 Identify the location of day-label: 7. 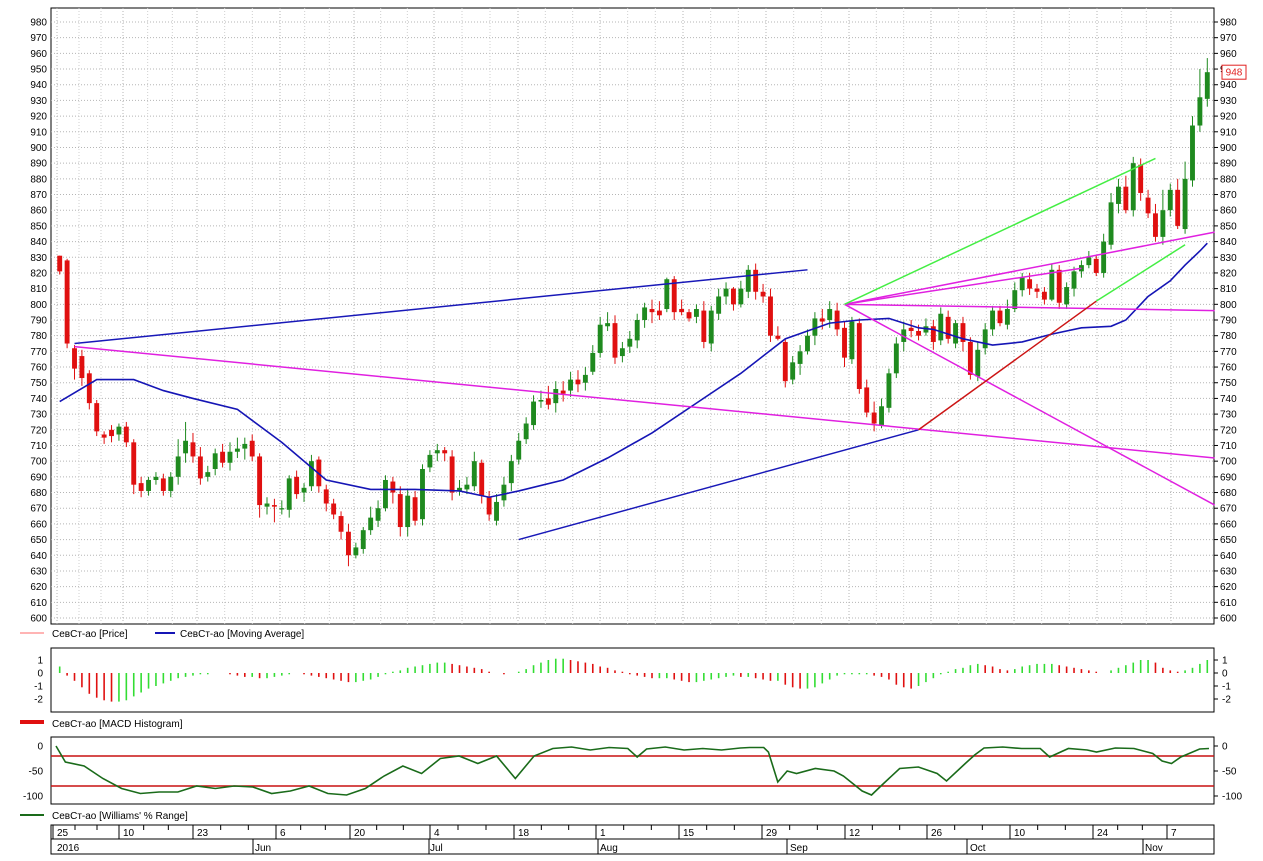
(1174, 833).